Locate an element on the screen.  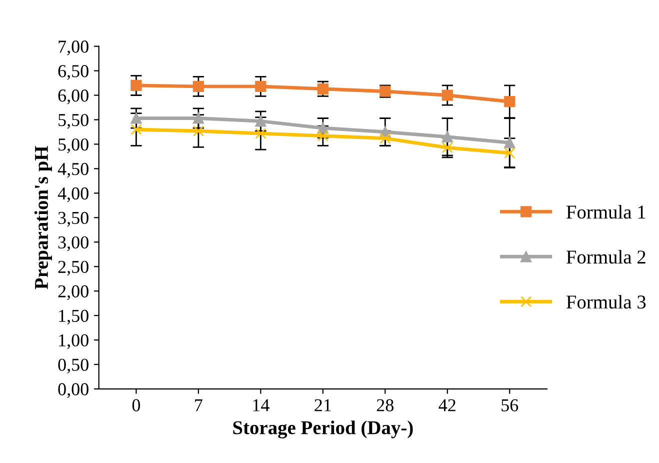
y-tick-label: 2,00 is located at coordinates (73, 292).